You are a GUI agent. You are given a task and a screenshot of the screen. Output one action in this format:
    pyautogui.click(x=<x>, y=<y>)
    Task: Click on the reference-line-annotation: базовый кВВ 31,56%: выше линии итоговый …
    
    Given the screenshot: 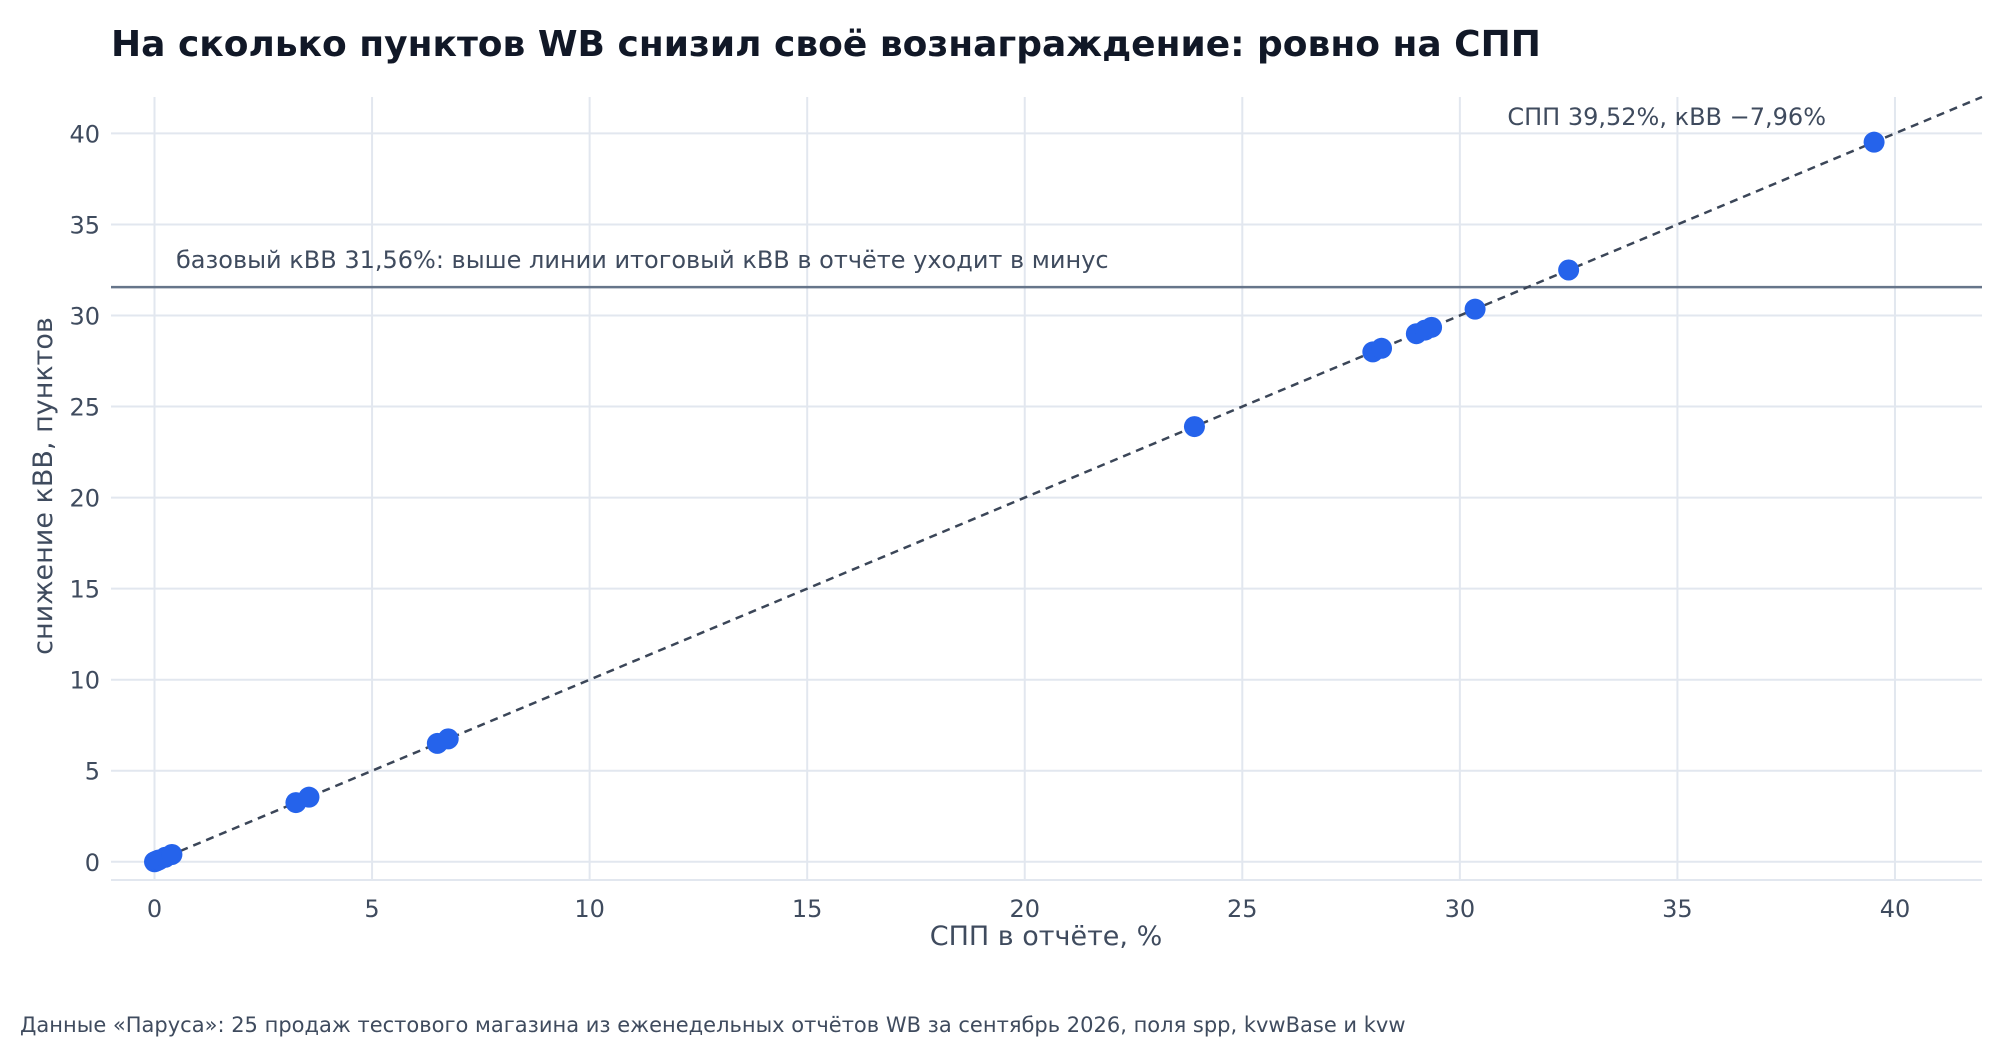 What is the action you would take?
    pyautogui.click(x=642, y=260)
    